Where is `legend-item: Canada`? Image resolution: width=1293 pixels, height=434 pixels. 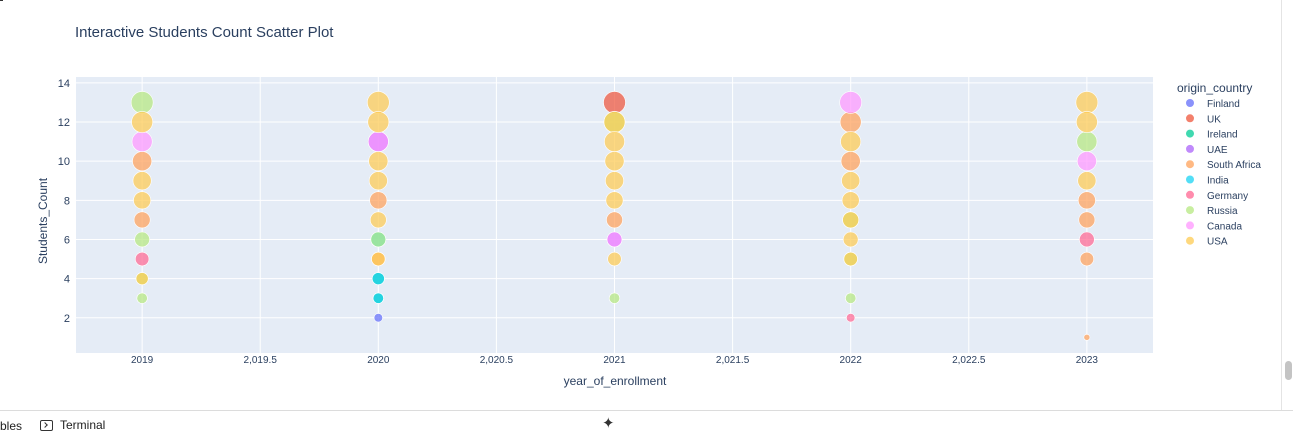
legend-item: Canada is located at coordinates (1214, 226).